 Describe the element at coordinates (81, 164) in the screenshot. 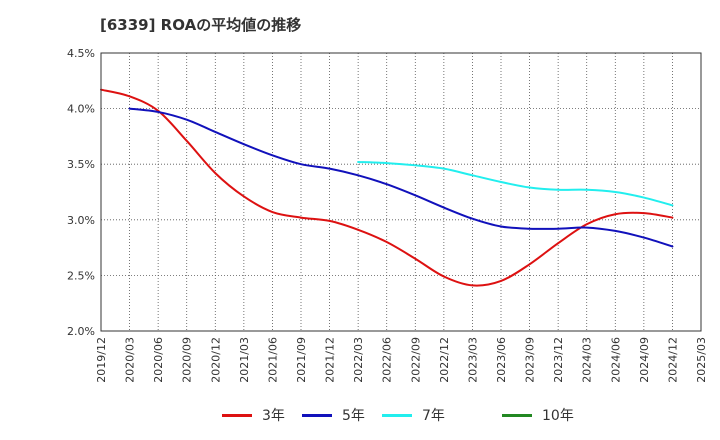

I see `y-tick-label: 3.5%` at that location.